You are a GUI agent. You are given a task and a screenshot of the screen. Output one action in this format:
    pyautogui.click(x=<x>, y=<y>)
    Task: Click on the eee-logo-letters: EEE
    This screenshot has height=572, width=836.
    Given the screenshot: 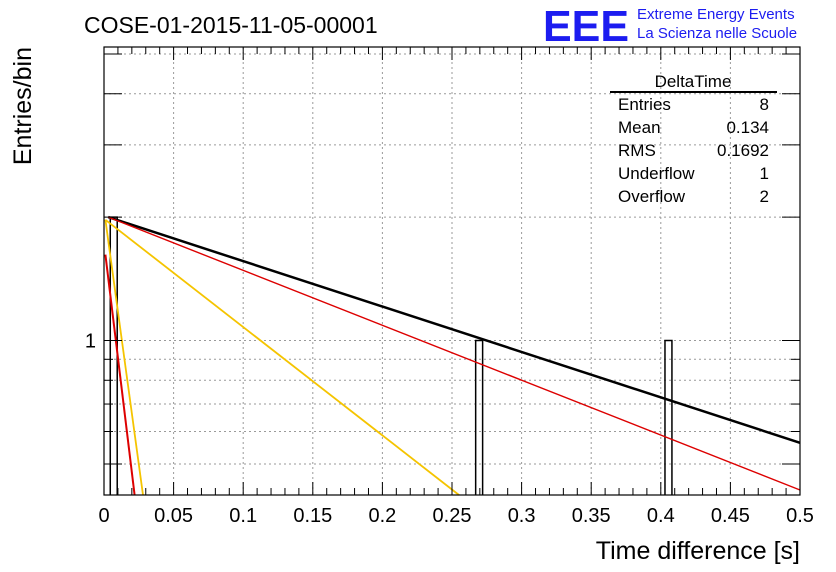 What is the action you would take?
    pyautogui.click(x=586, y=26)
    